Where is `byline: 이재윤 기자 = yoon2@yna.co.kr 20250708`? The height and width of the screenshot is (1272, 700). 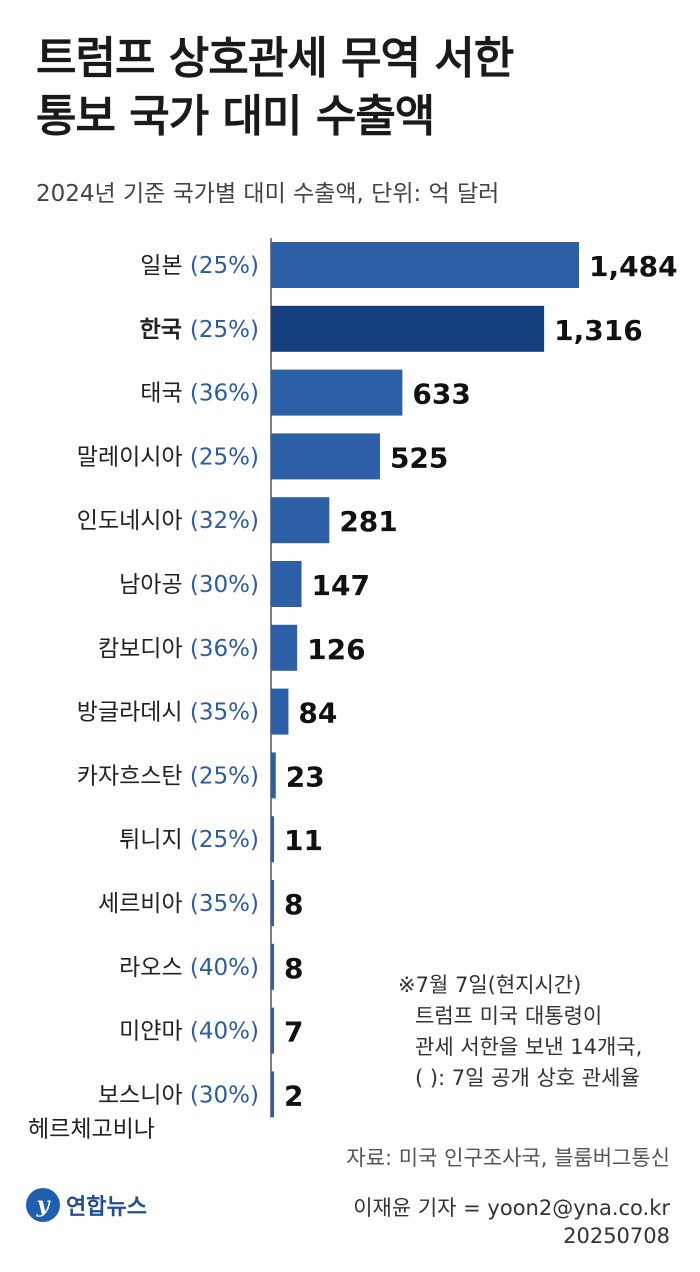 byline: 이재윤 기자 = yoon2@yna.co.kr 20250708 is located at coordinates (511, 1222).